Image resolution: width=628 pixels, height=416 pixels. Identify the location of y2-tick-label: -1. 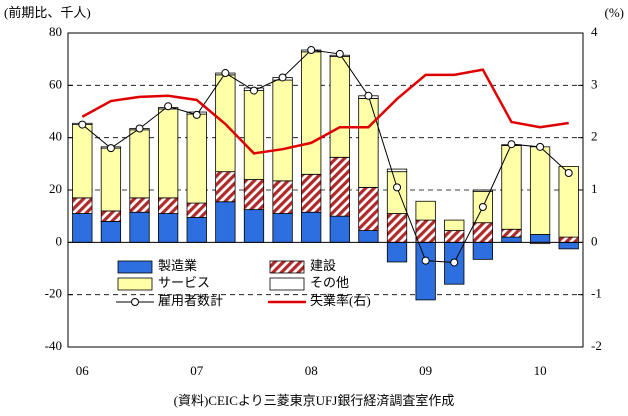
(596, 293).